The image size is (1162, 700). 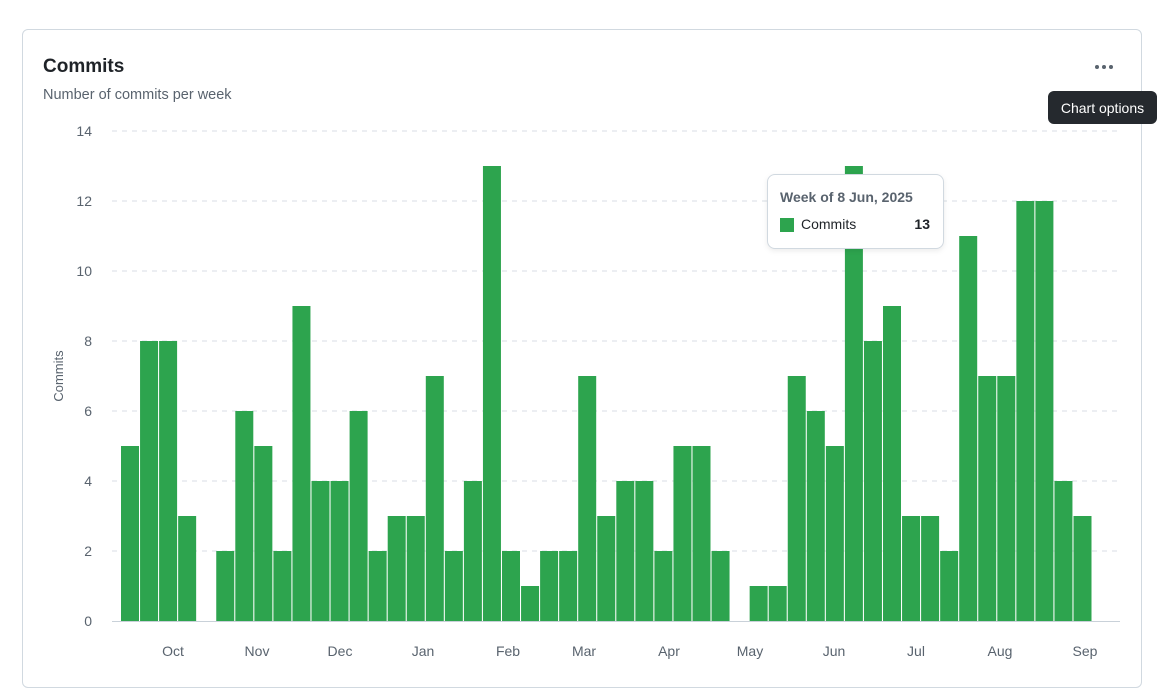 What do you see at coordinates (846, 197) in the screenshot?
I see `tooltip-title: Week of 8 Jun, 2025` at bounding box center [846, 197].